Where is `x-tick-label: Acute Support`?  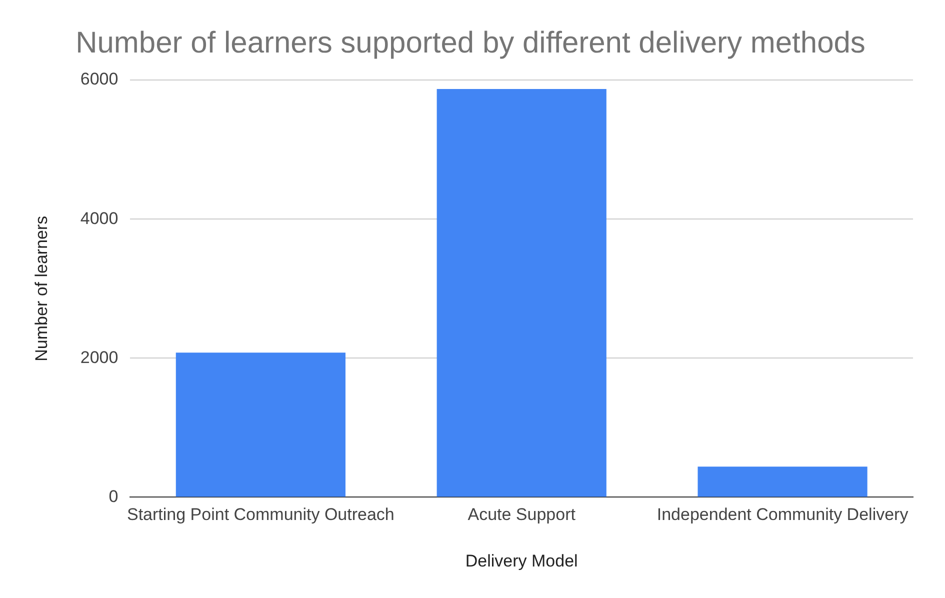
x-tick-label: Acute Support is located at coordinates (522, 514).